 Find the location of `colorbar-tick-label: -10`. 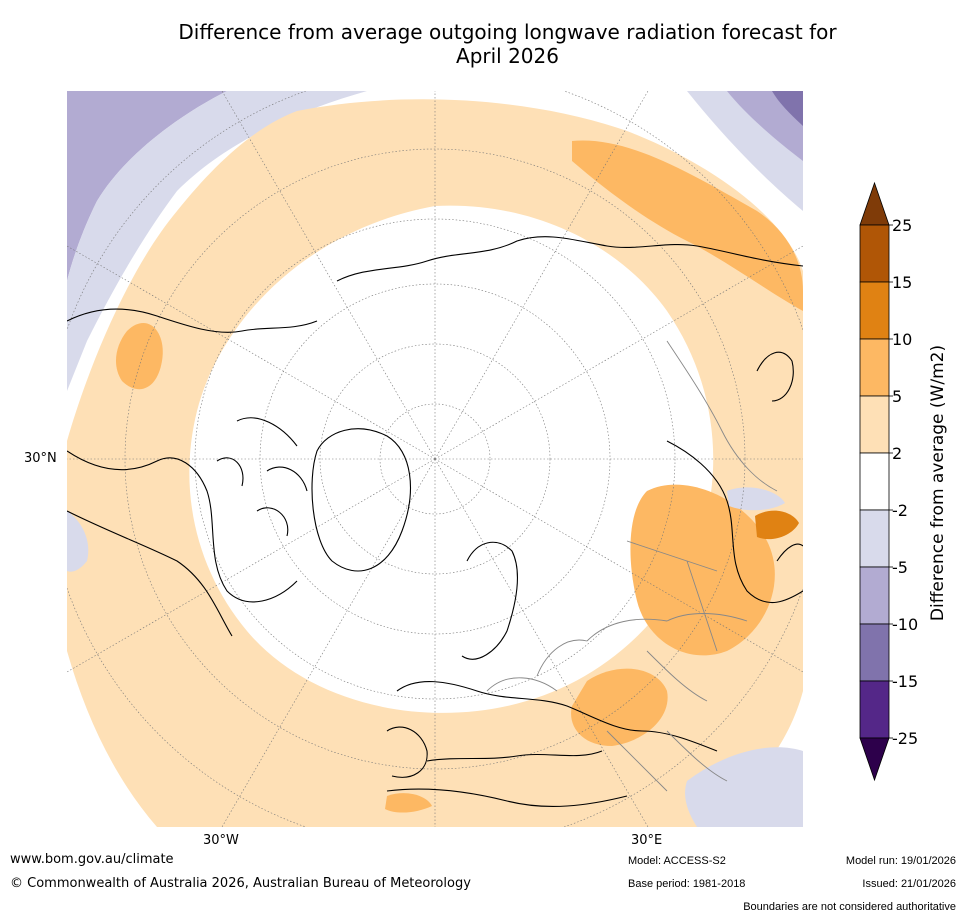

colorbar-tick-label: -10 is located at coordinates (905, 624).